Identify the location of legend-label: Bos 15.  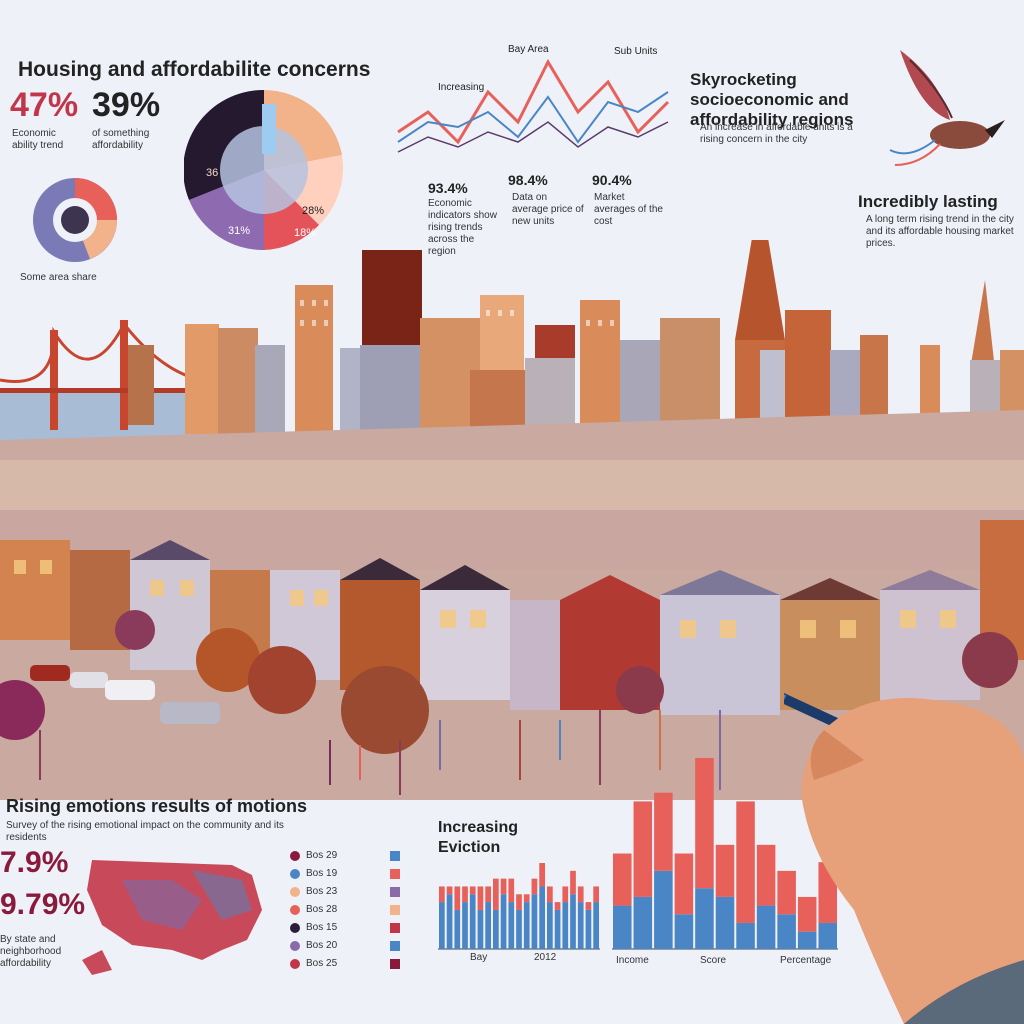
(322, 927).